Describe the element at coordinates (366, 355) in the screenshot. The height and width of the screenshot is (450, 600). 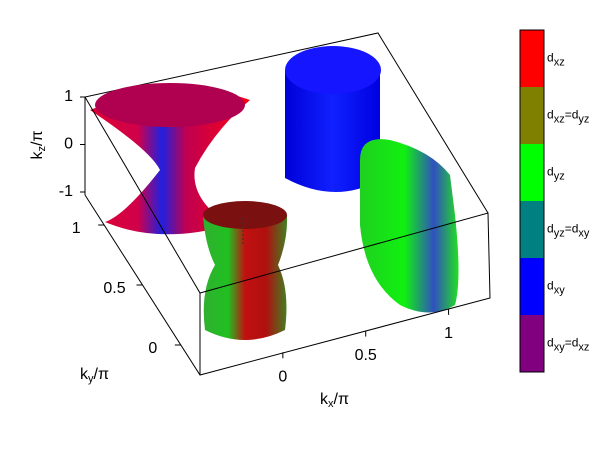
I see `x-tick-label: 0.5` at that location.